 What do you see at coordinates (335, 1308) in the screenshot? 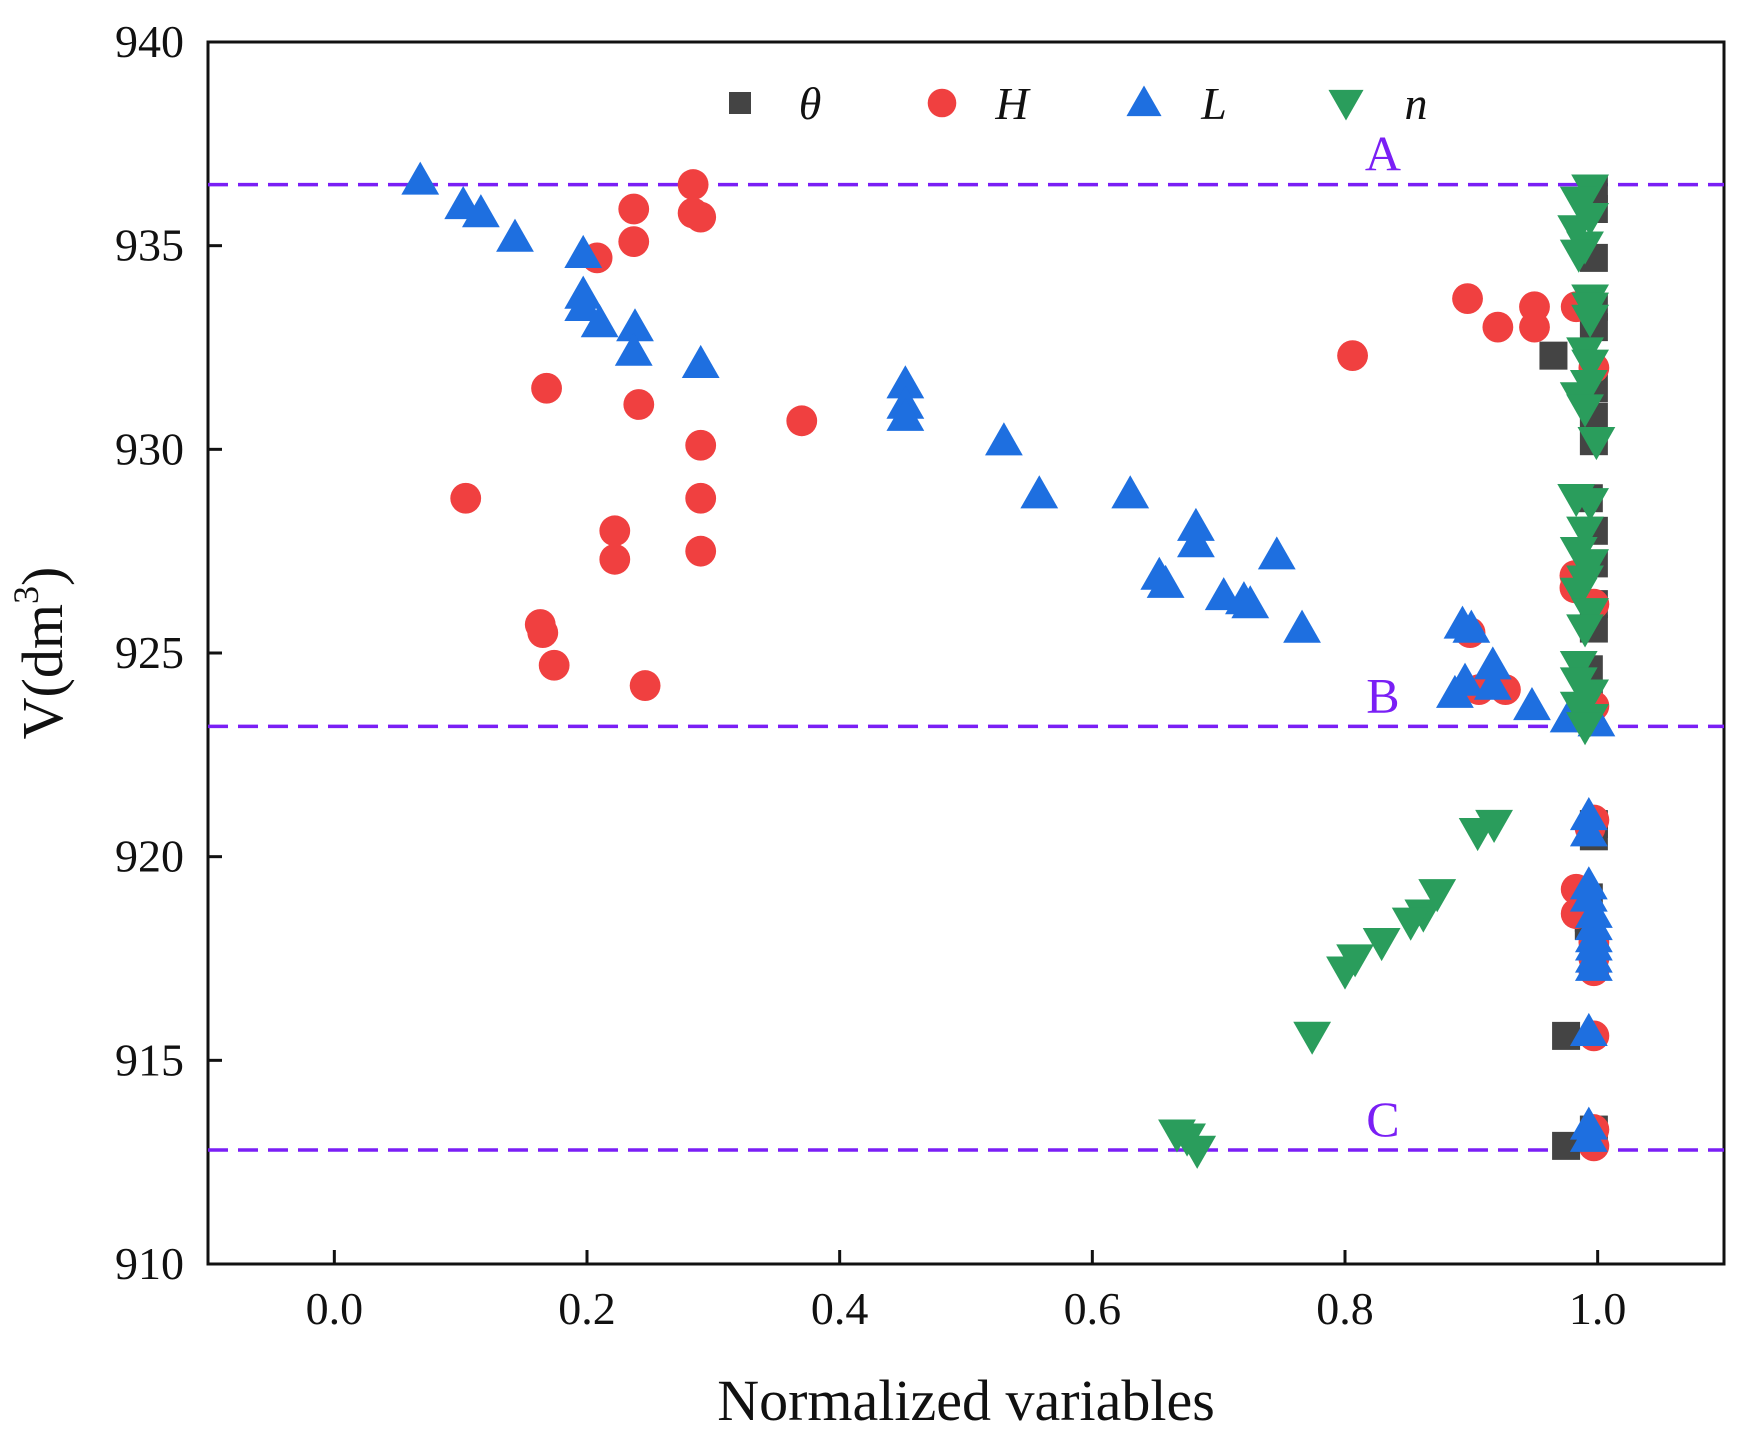
I see `x-tick-label: 0.0` at bounding box center [335, 1308].